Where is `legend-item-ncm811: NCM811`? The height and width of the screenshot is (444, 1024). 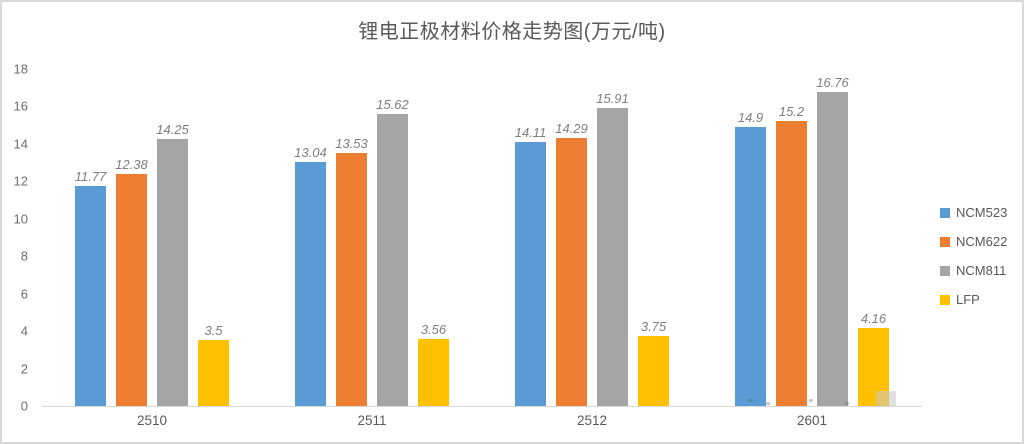
legend-item-ncm811: NCM811 is located at coordinates (973, 270).